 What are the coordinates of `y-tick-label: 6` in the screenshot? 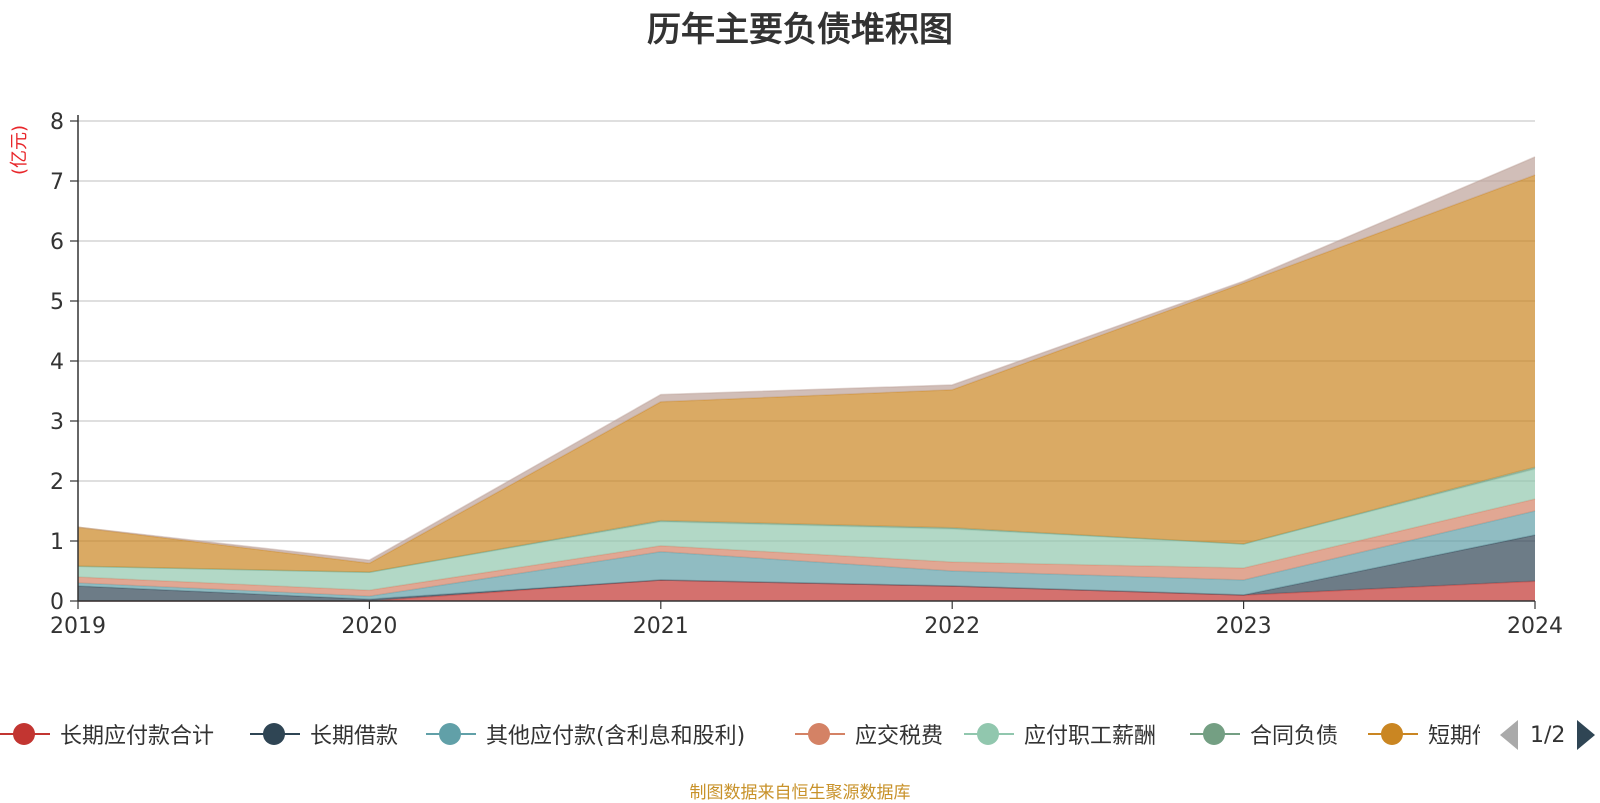 It's located at (57, 242).